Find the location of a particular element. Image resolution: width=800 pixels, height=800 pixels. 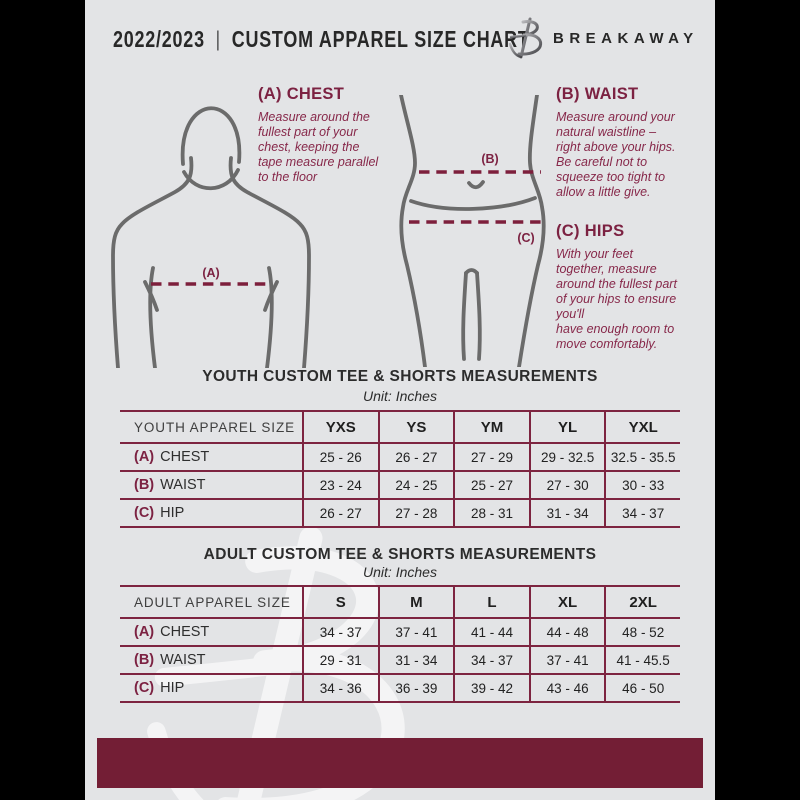

size-range-value: 39 - 42 is located at coordinates (491, 688).